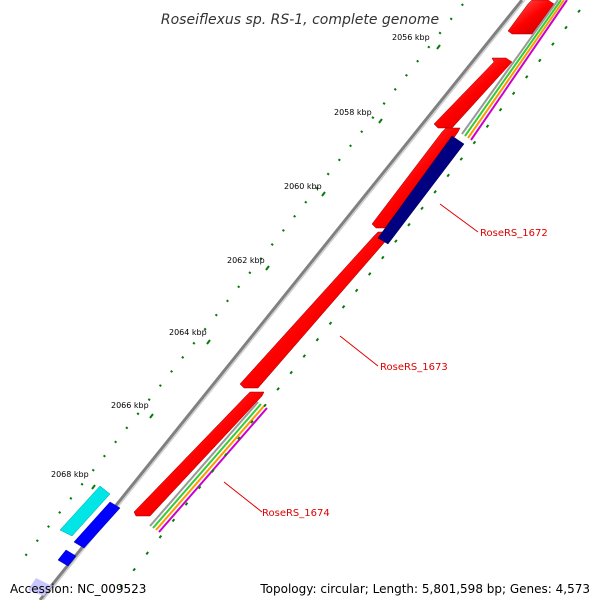 The height and width of the screenshot is (600, 600). What do you see at coordinates (300, 20) in the screenshot?
I see `map-title: Roseiflexus sp. RS-1, complete genome` at bounding box center [300, 20].